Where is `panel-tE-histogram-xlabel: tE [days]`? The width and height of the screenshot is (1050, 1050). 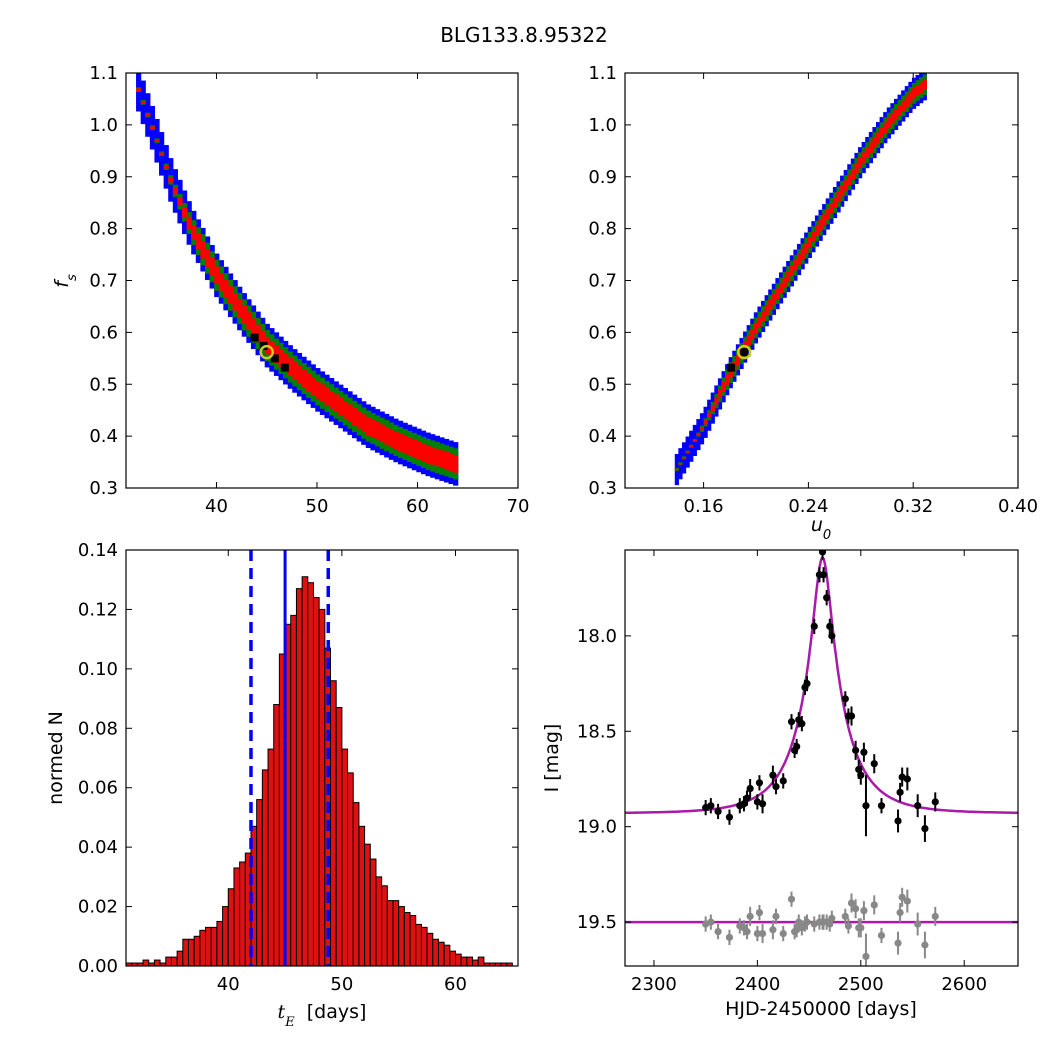 panel-tE-histogram-xlabel: tE [days] is located at coordinates (322, 1015).